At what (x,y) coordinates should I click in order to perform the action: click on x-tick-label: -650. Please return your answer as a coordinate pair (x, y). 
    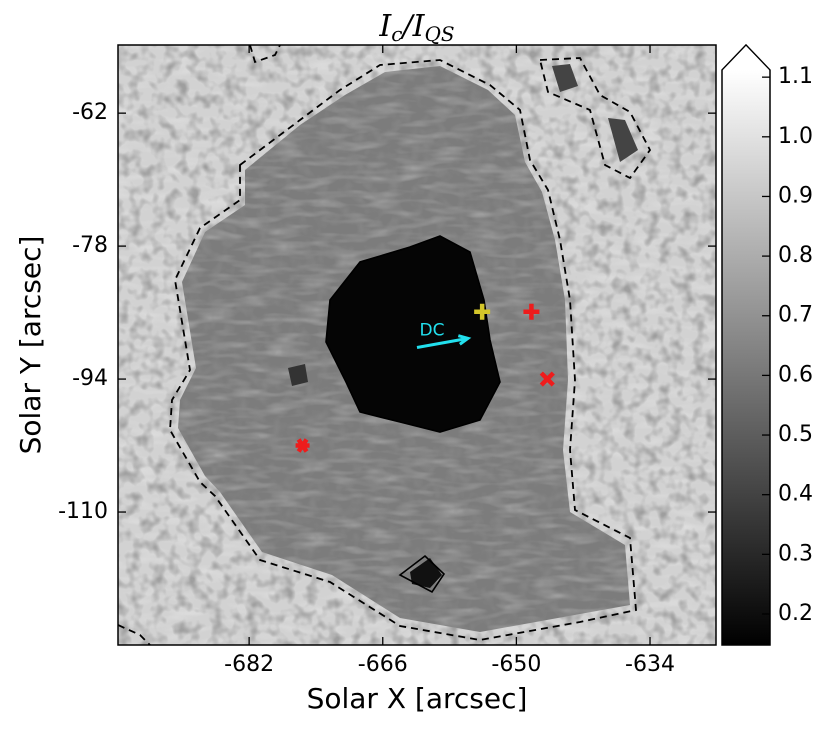
    Looking at the image, I should click on (516, 664).